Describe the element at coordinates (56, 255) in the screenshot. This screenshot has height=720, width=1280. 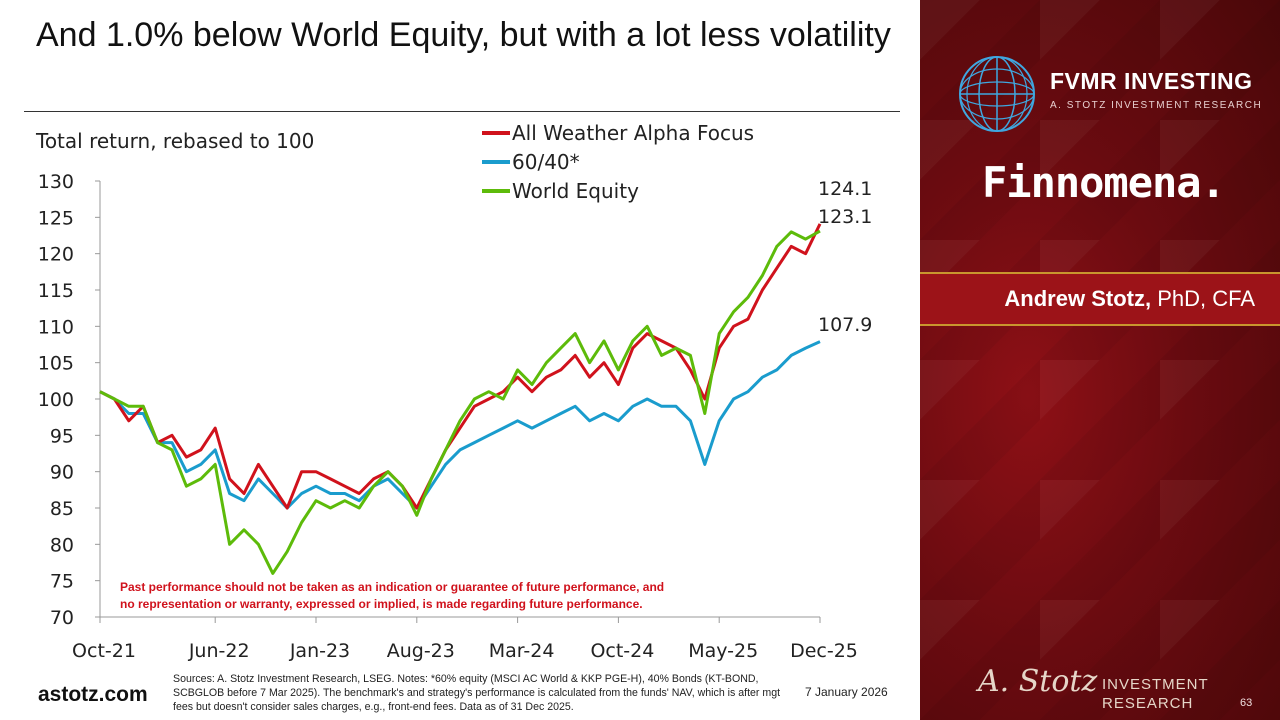
I see `y-tick-label: 120` at that location.